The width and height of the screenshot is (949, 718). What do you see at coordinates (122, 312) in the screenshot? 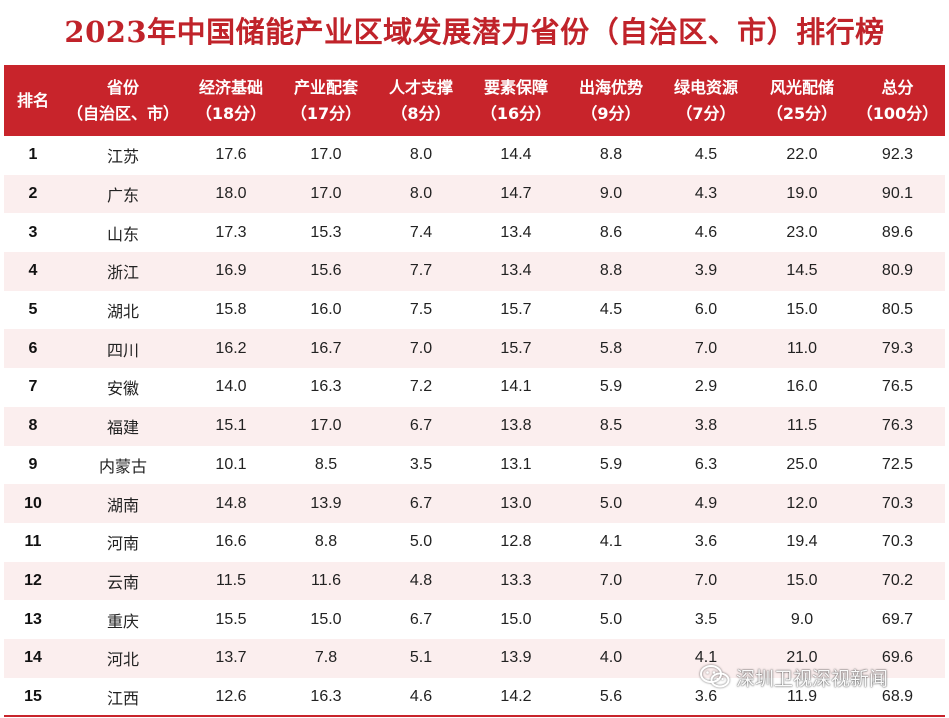
I see `province-cell: 湖北` at bounding box center [122, 312].